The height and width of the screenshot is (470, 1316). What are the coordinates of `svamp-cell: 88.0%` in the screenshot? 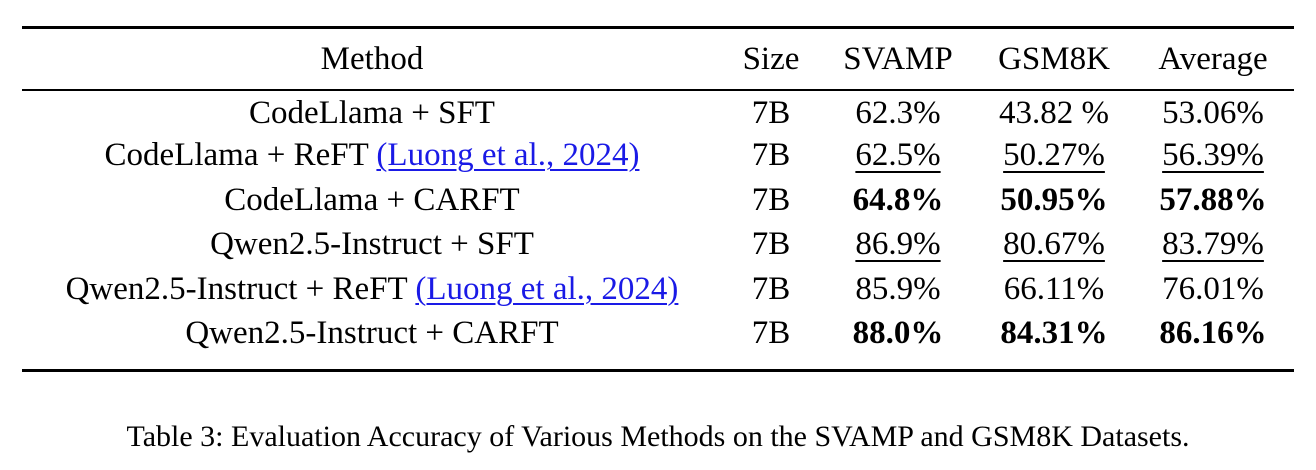 It's located at (898, 334).